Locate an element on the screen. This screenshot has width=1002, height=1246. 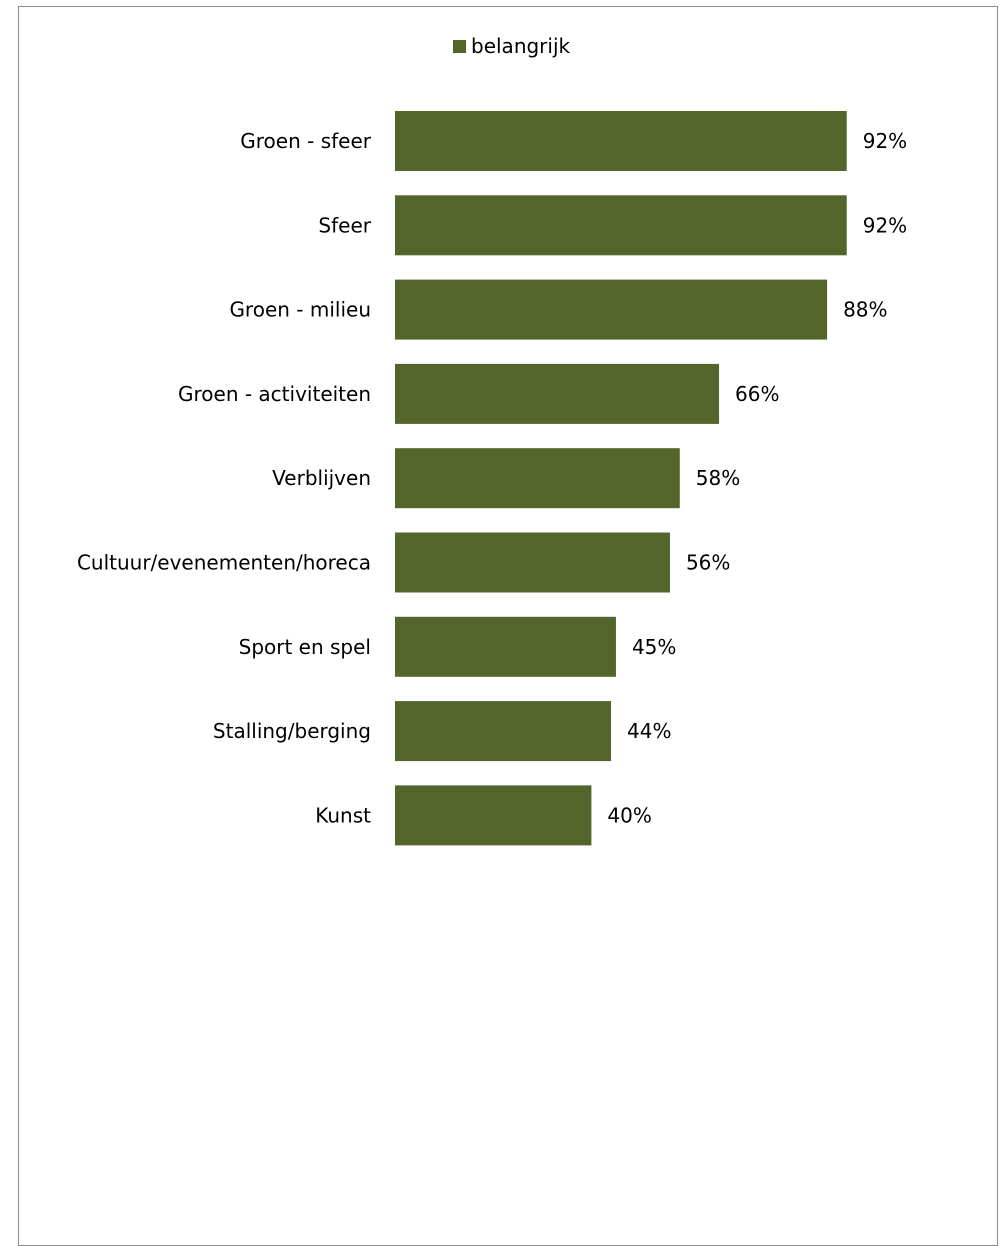
category-label: Sfeer is located at coordinates (344, 225).